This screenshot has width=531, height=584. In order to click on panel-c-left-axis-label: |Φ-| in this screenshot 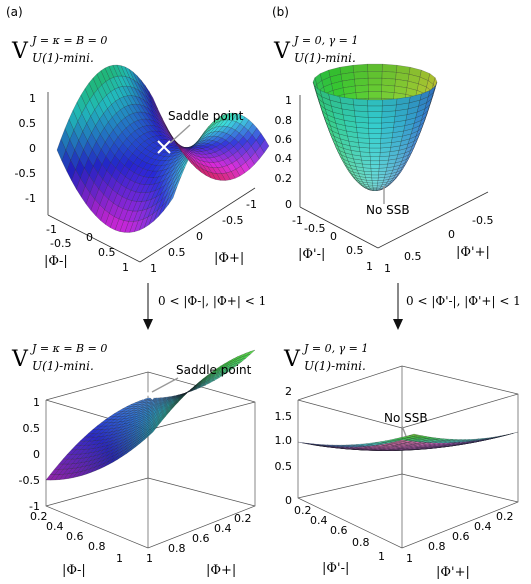, I will do `click(74, 570)`.